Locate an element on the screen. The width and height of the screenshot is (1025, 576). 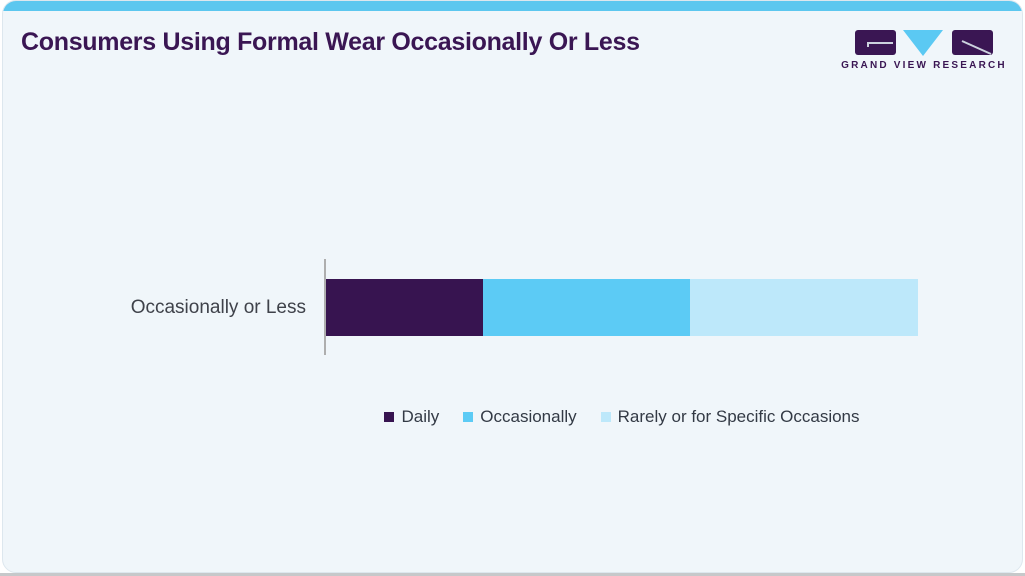
bottom-edge-strip is located at coordinates (512, 574).